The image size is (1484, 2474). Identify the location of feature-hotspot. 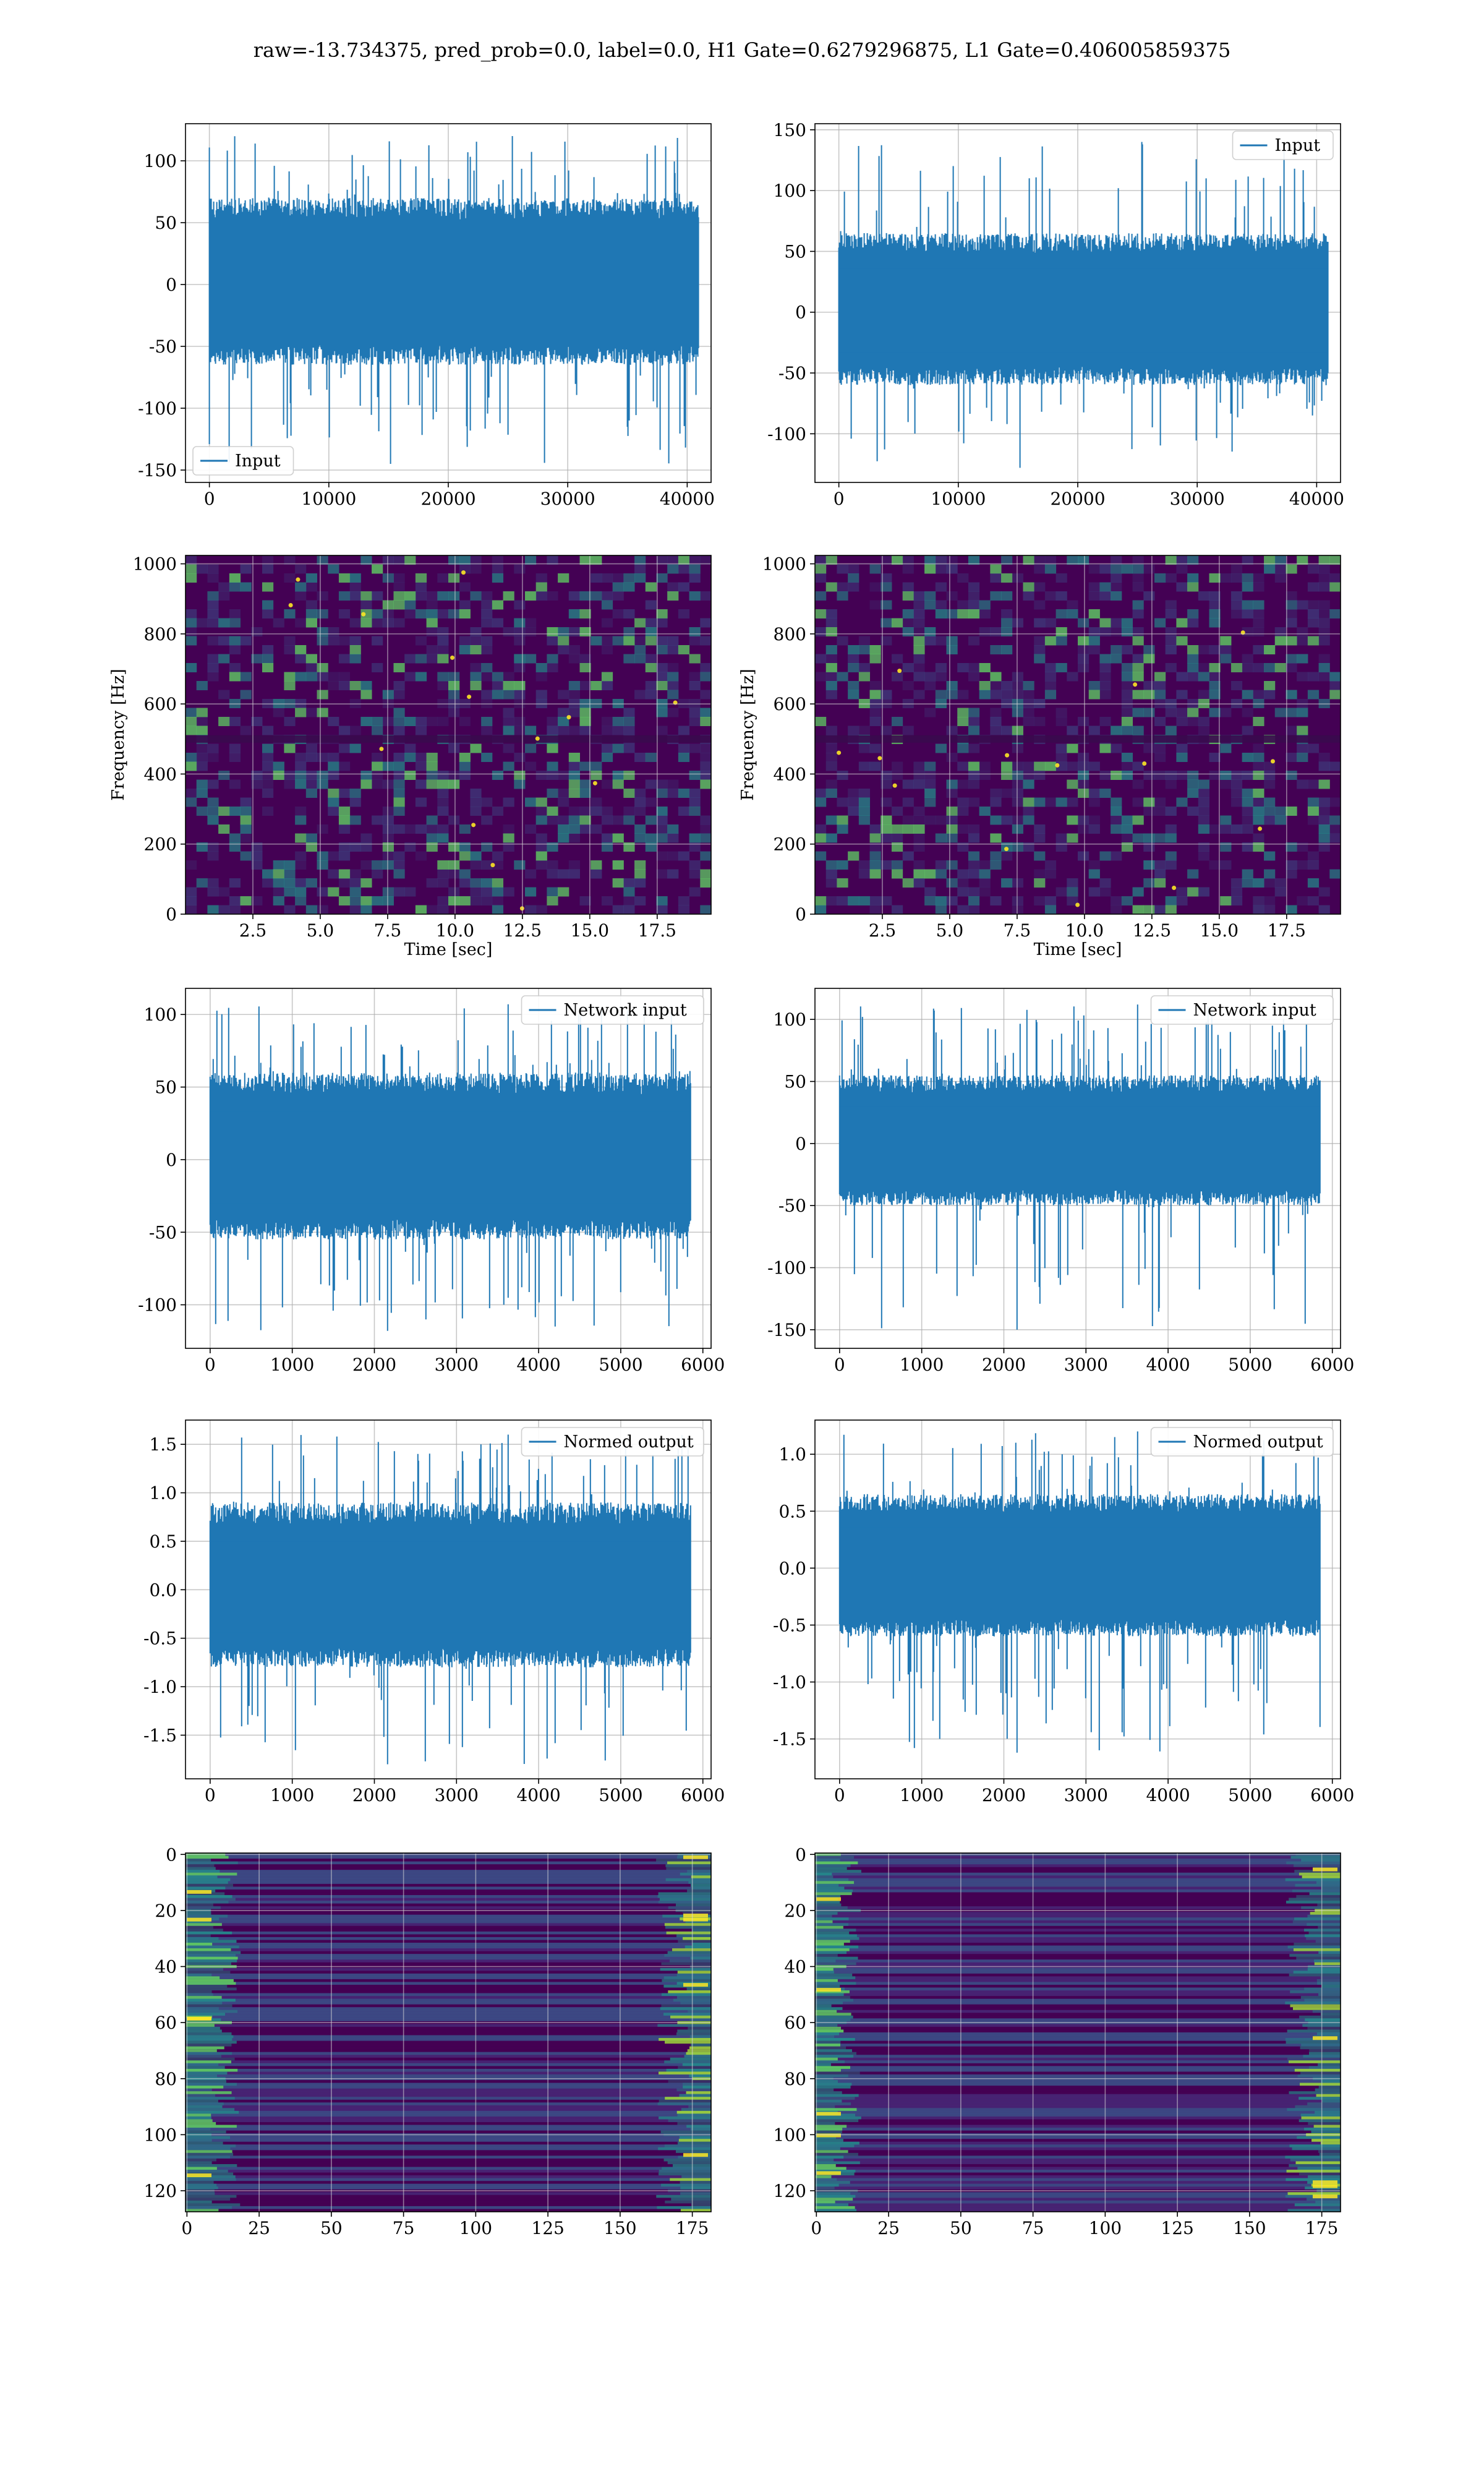
(1325, 2186).